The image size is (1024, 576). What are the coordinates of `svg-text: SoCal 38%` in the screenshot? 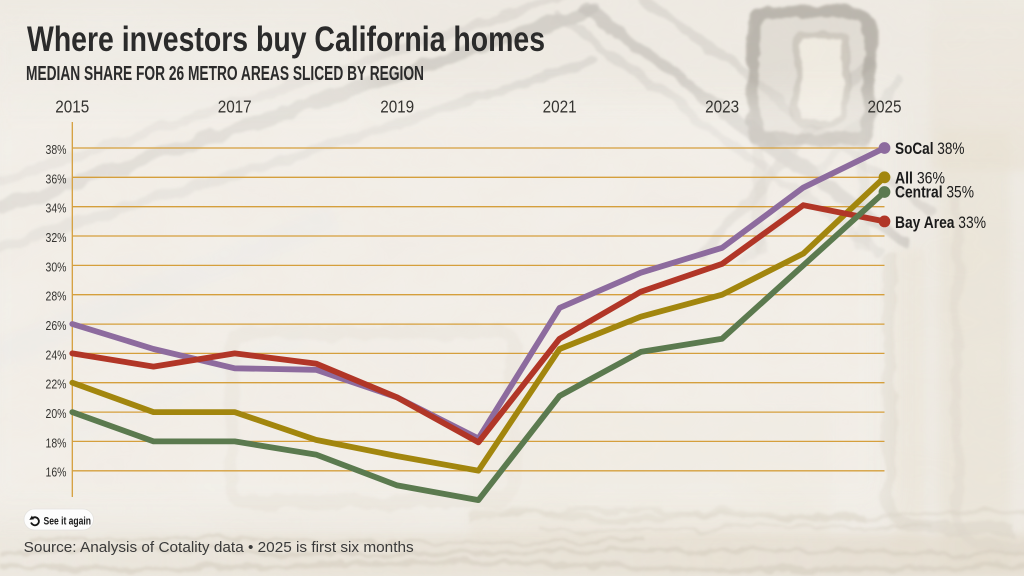 It's located at (930, 148).